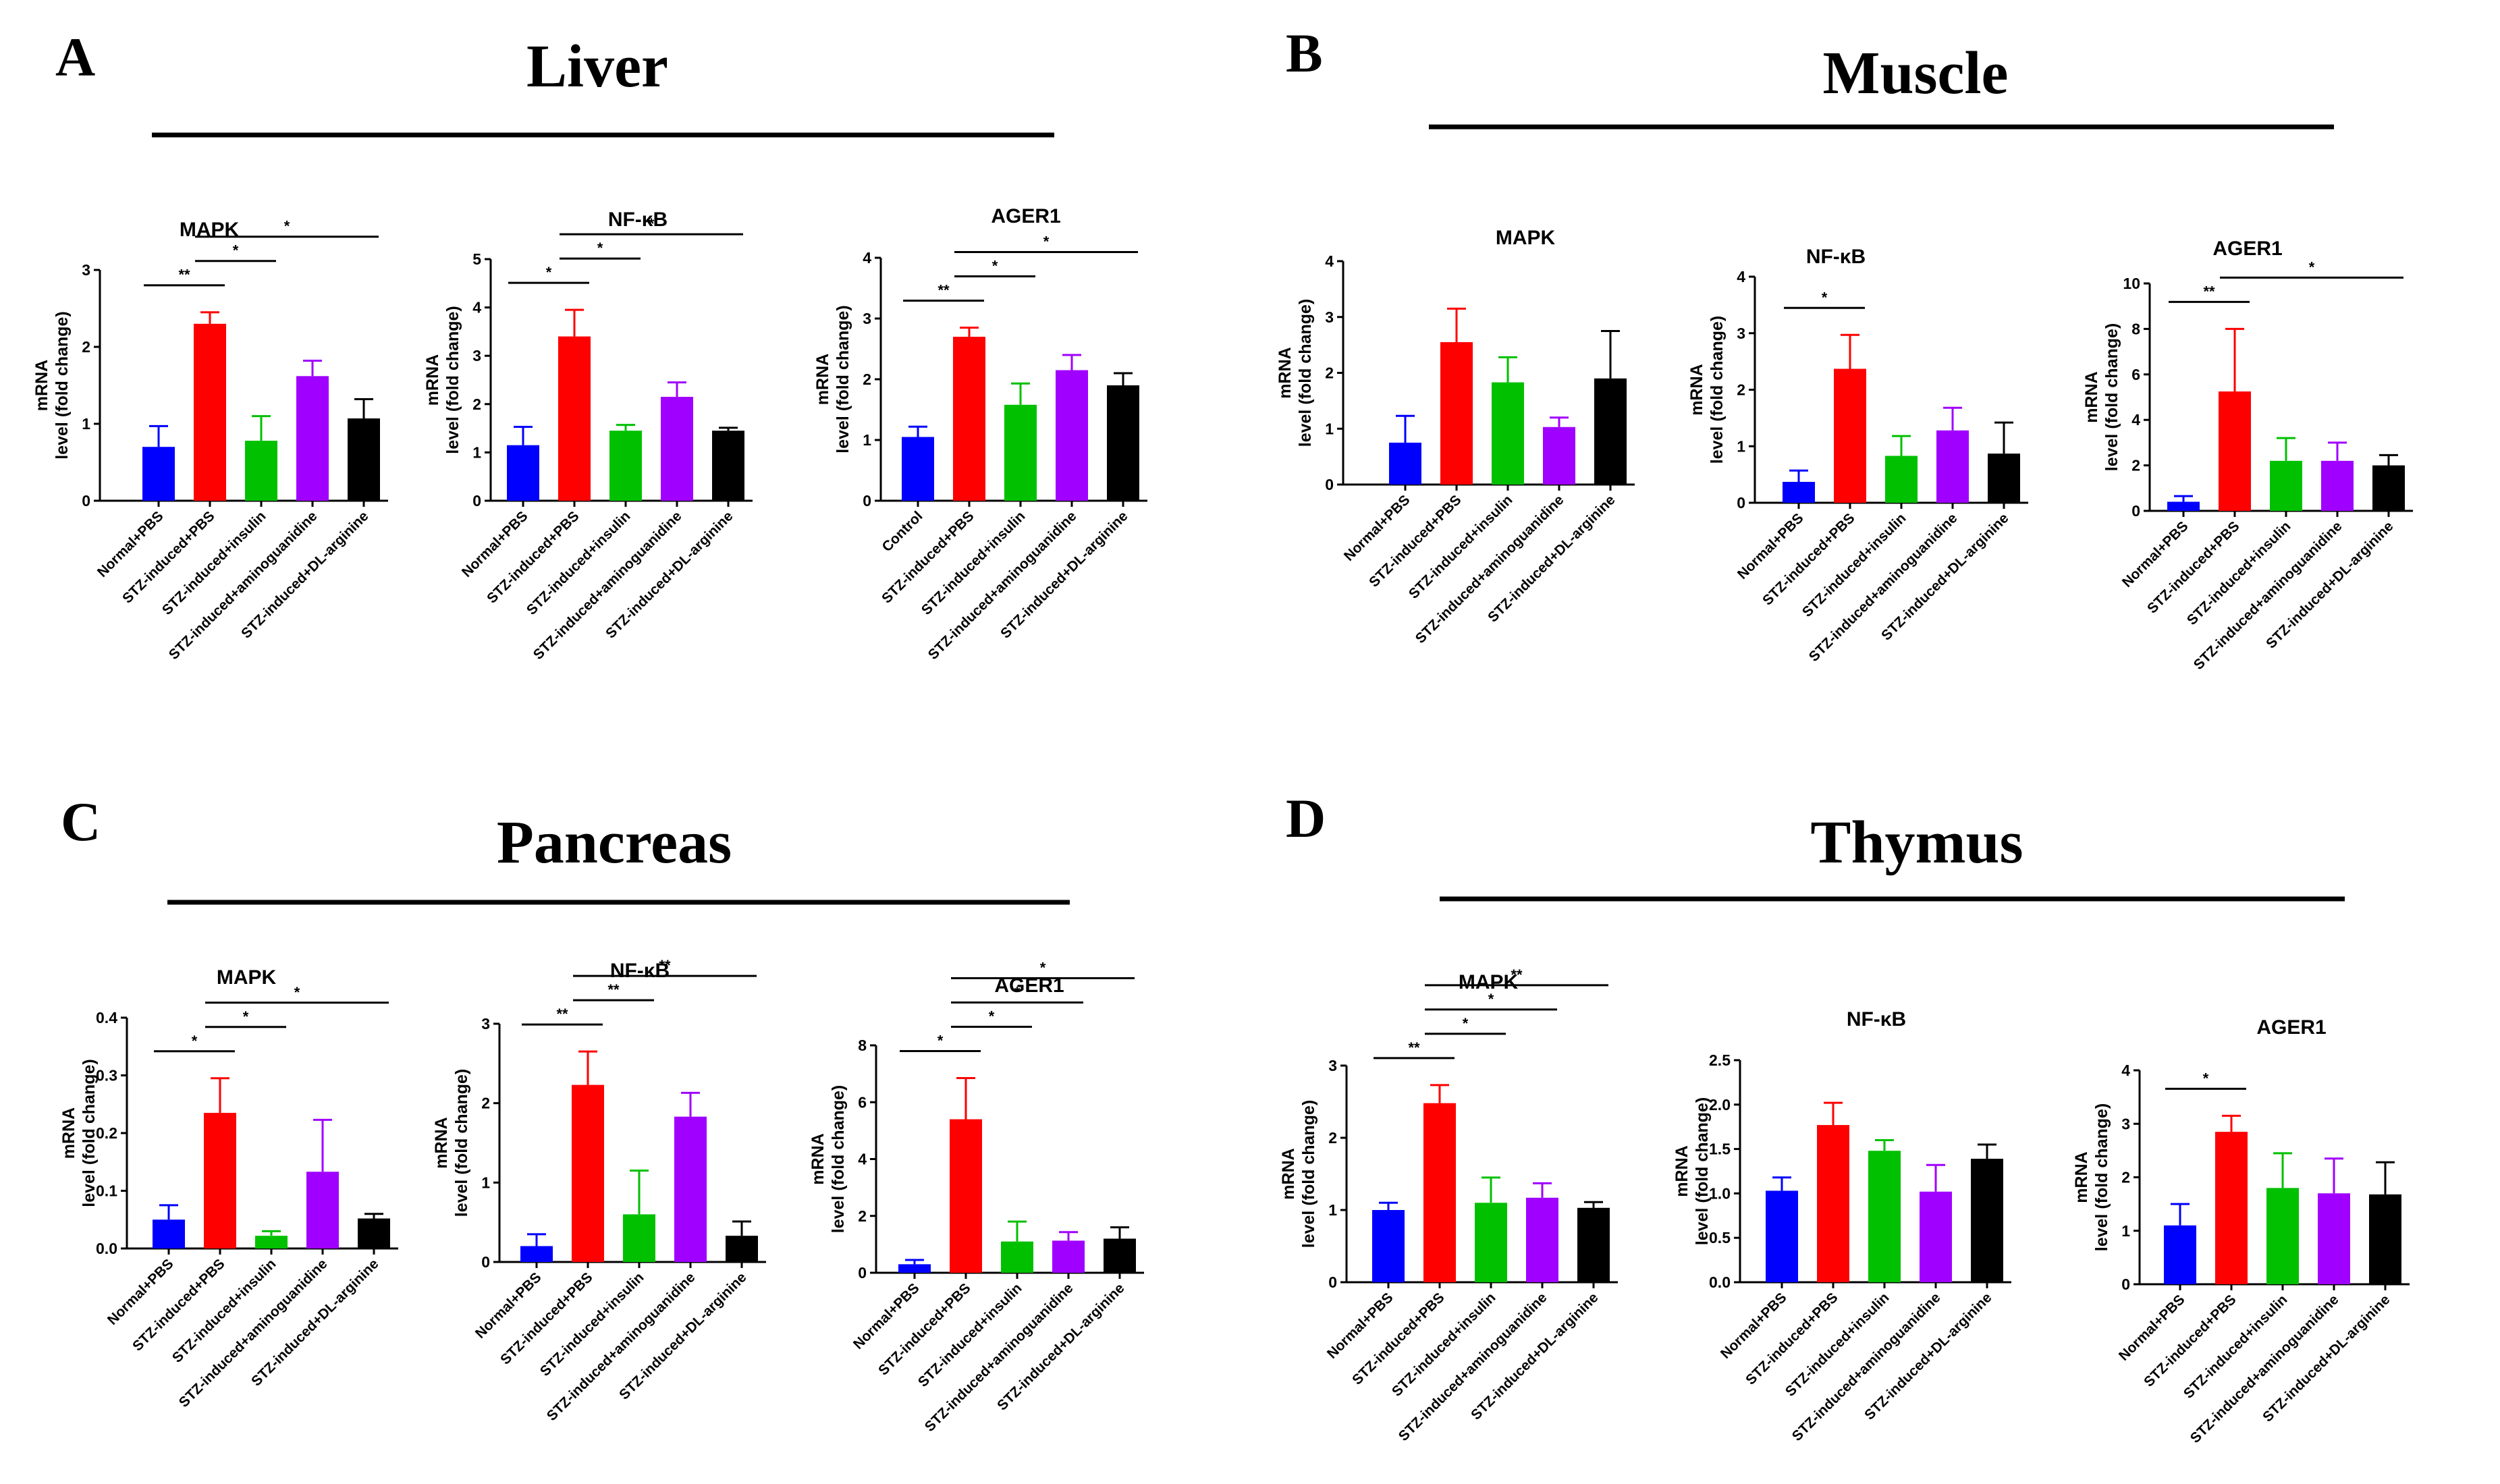  Describe the element at coordinates (640, 971) in the screenshot. I see `chart-title: NF-κB` at that location.